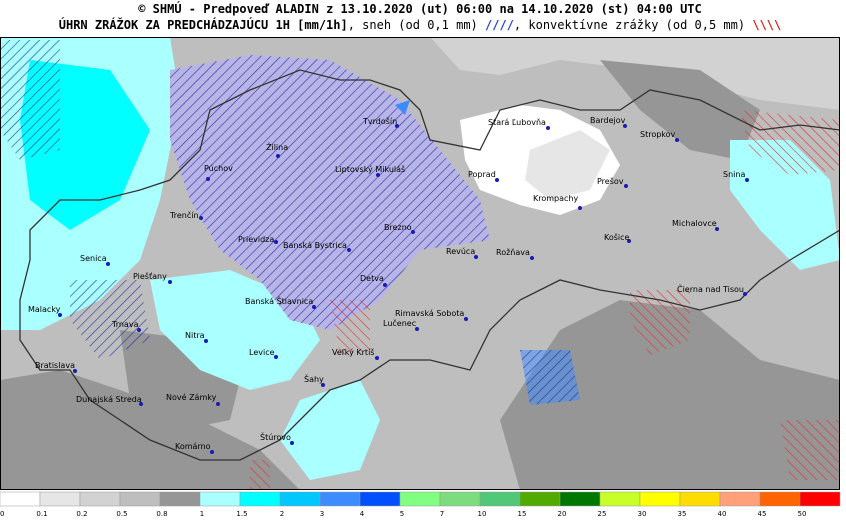 Image resolution: width=846 pixels, height=522 pixels. Describe the element at coordinates (402, 107) in the screenshot. I see `lake` at that location.